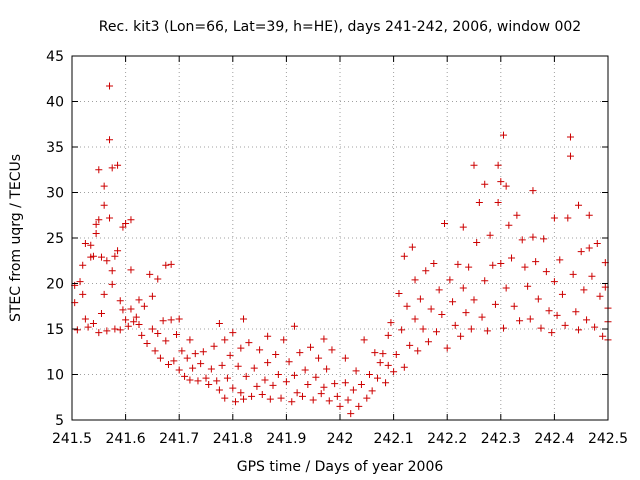 The width and height of the screenshot is (640, 480). I want to click on x-tick-label: 241.8, so click(233, 439).